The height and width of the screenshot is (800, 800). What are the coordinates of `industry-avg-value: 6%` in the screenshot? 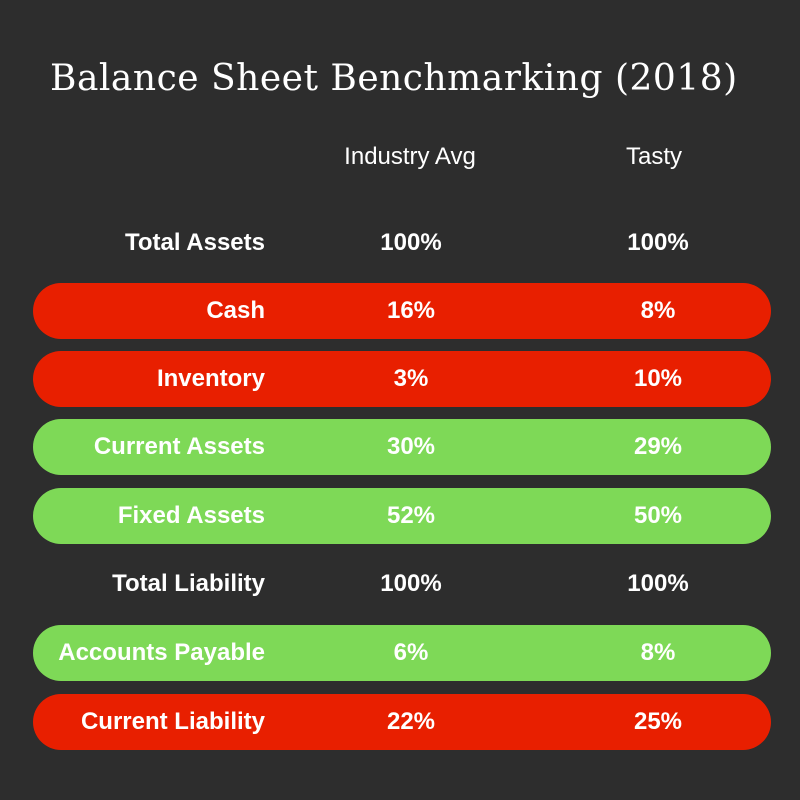 It's located at (411, 652).